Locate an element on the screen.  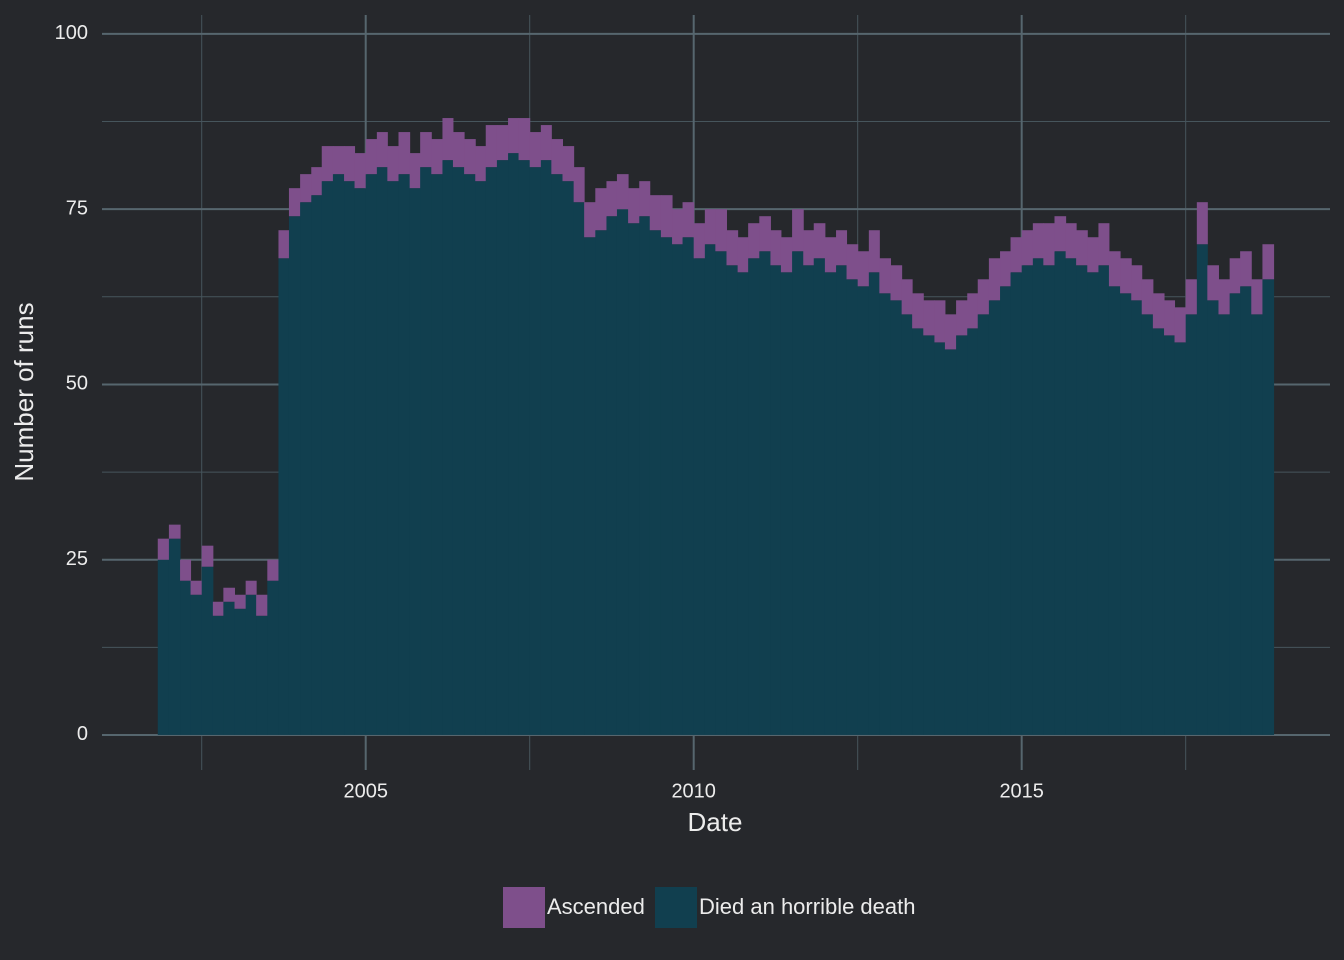
legend-label: Died an horrible death is located at coordinates (807, 906).